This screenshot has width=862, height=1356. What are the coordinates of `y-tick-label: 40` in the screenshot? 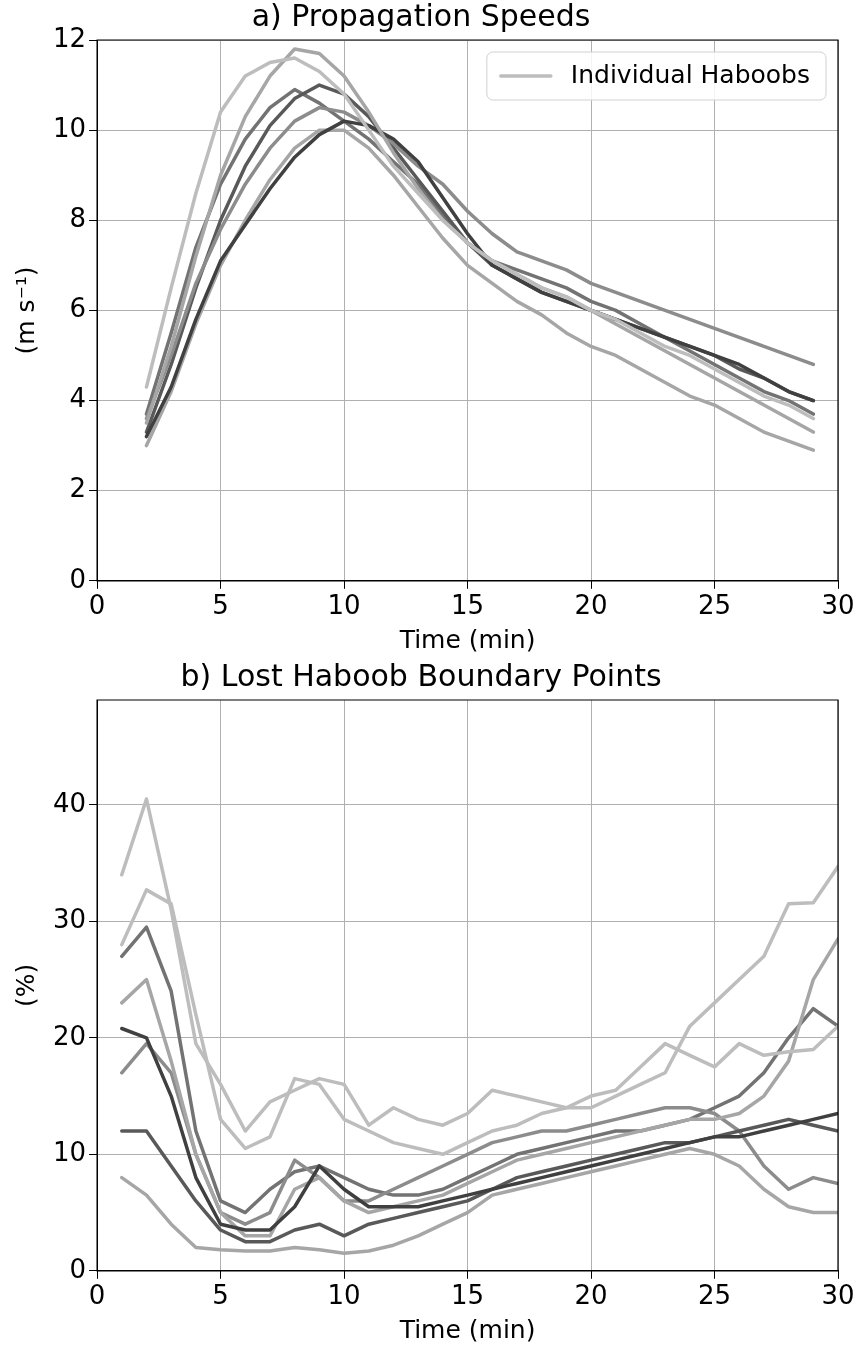 It's located at (69, 802).